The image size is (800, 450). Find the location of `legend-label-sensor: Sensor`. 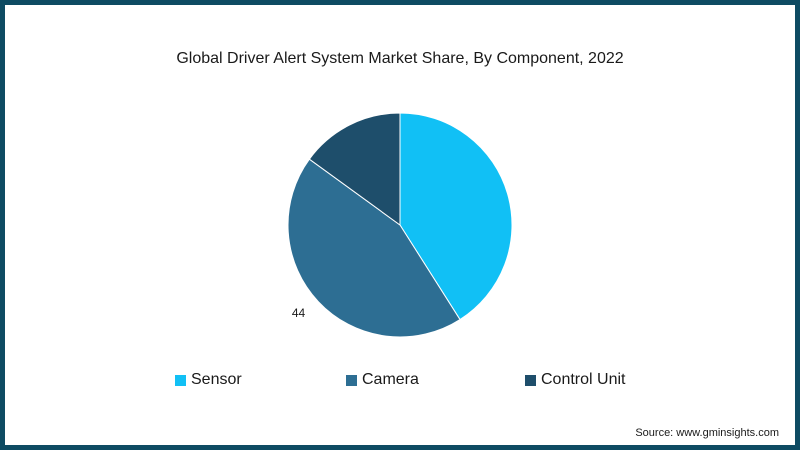

legend-label-sensor: Sensor is located at coordinates (216, 379).